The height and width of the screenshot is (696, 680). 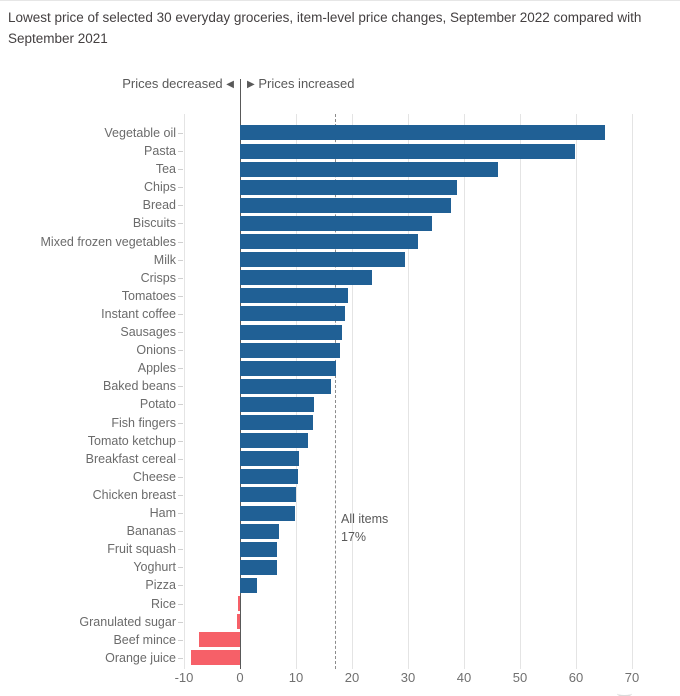 What do you see at coordinates (154, 567) in the screenshot?
I see `category-label: Yoghurt` at bounding box center [154, 567].